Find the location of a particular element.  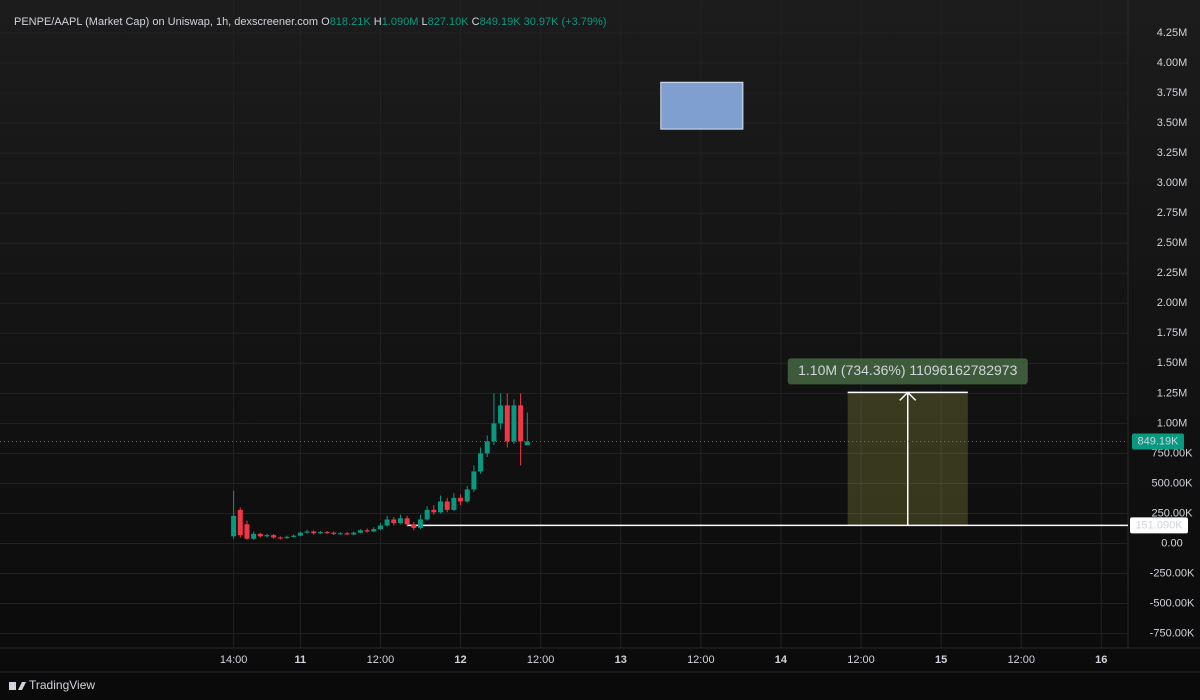

y-tick-label: 1.75M is located at coordinates (1172, 333).